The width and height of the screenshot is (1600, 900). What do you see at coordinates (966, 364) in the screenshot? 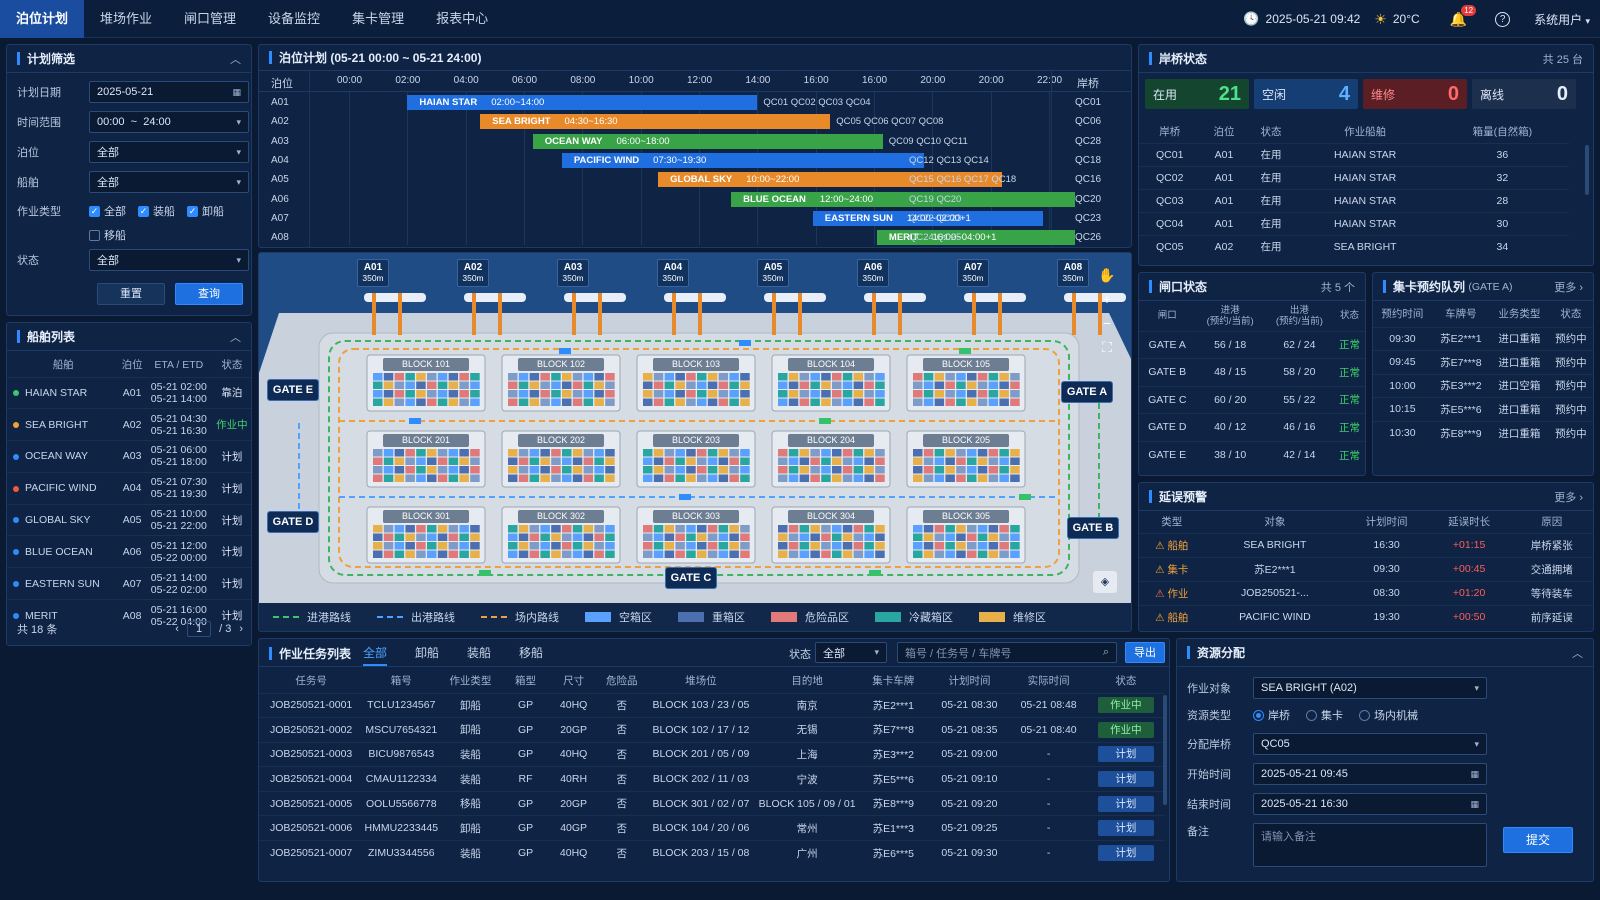
I see `block-label: BLOCK 105` at bounding box center [966, 364].